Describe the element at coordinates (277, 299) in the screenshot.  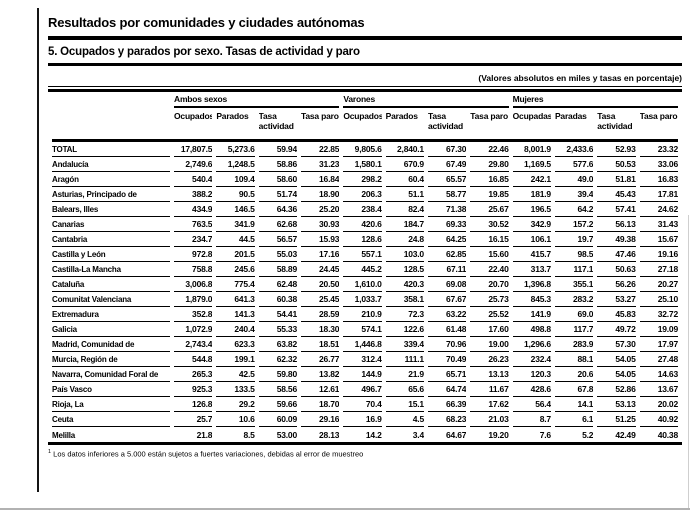
I see `cell-value: 60.38` at that location.